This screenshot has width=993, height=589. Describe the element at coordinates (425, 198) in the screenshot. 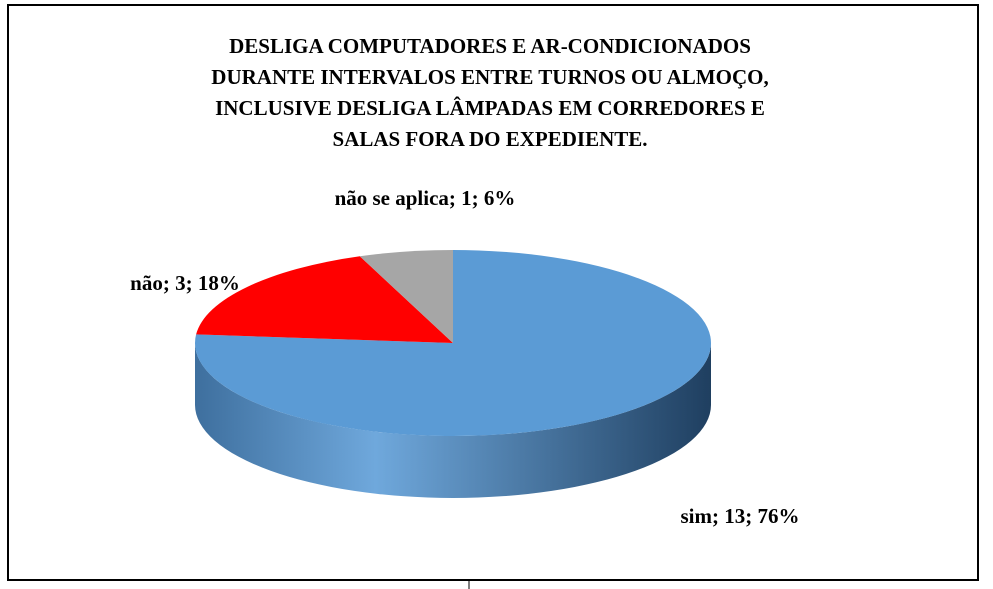

I see `data-label: não se aplica; 1; 6%` at that location.